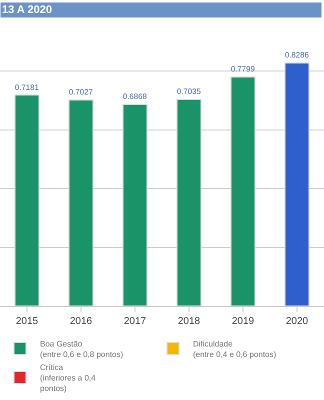 This screenshot has height=400, width=324. What do you see at coordinates (242, 69) in the screenshot?
I see `data-label: 0.7799` at bounding box center [242, 69].